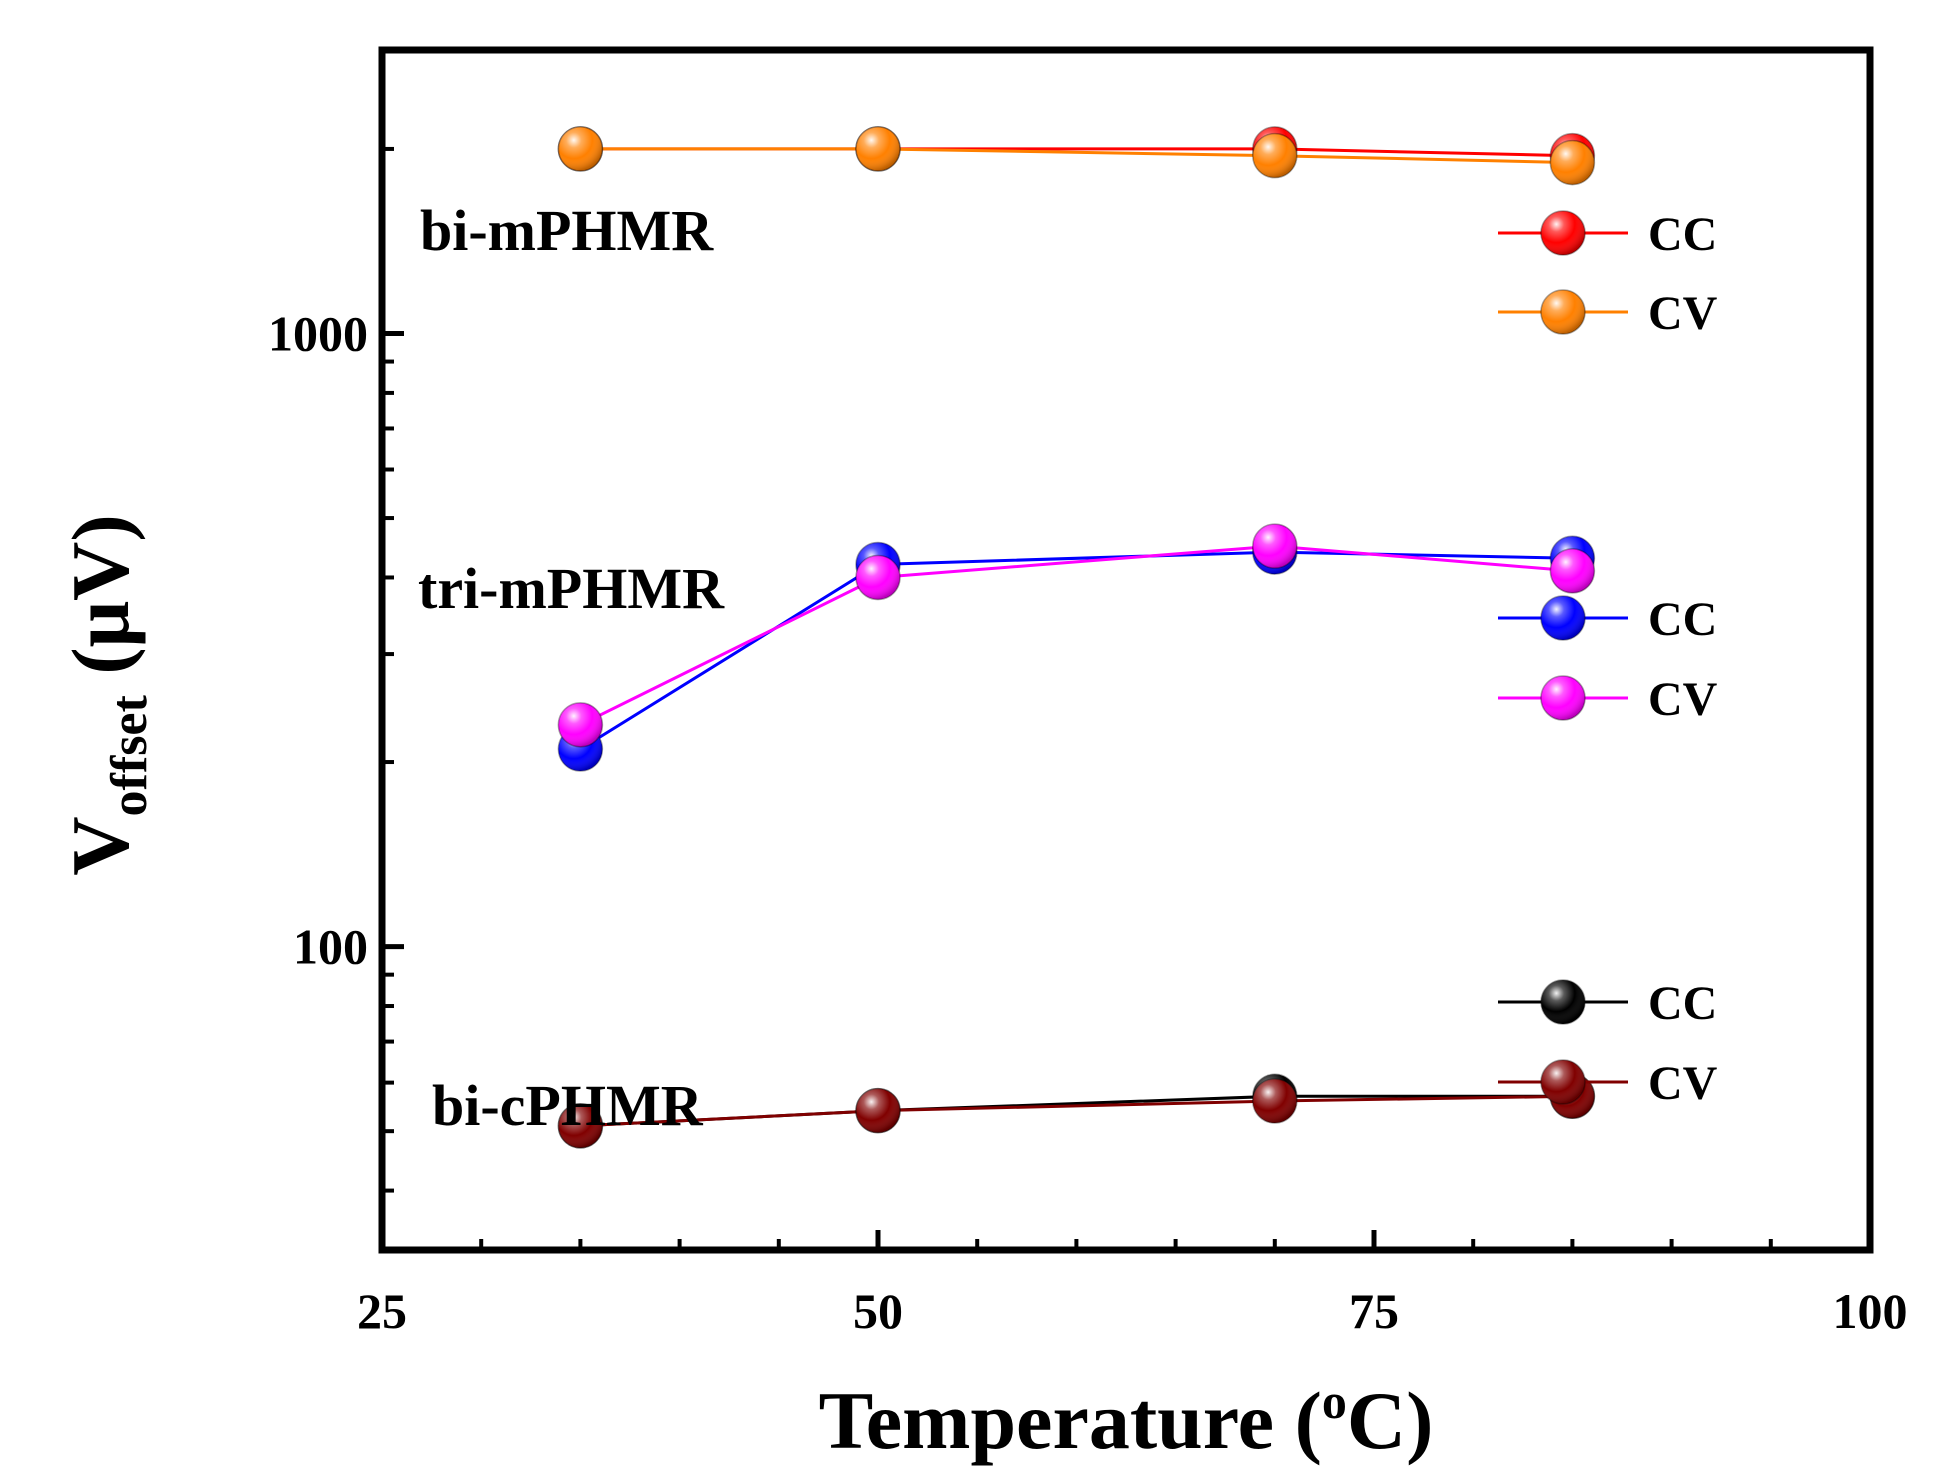  What do you see at coordinates (1870, 1311) in the screenshot?
I see `x-tick-label: 100` at bounding box center [1870, 1311].